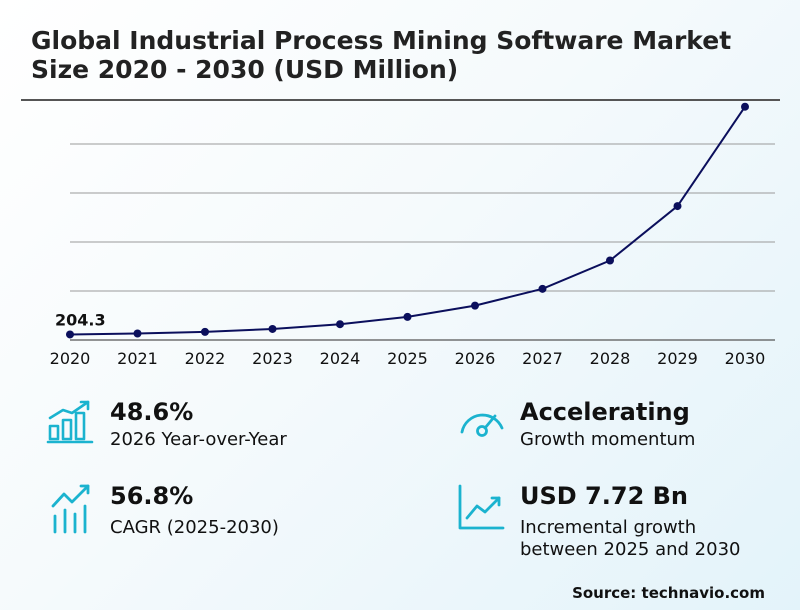 This screenshot has height=610, width=800. Describe the element at coordinates (400, 100) in the screenshot. I see `title-divider` at that location.